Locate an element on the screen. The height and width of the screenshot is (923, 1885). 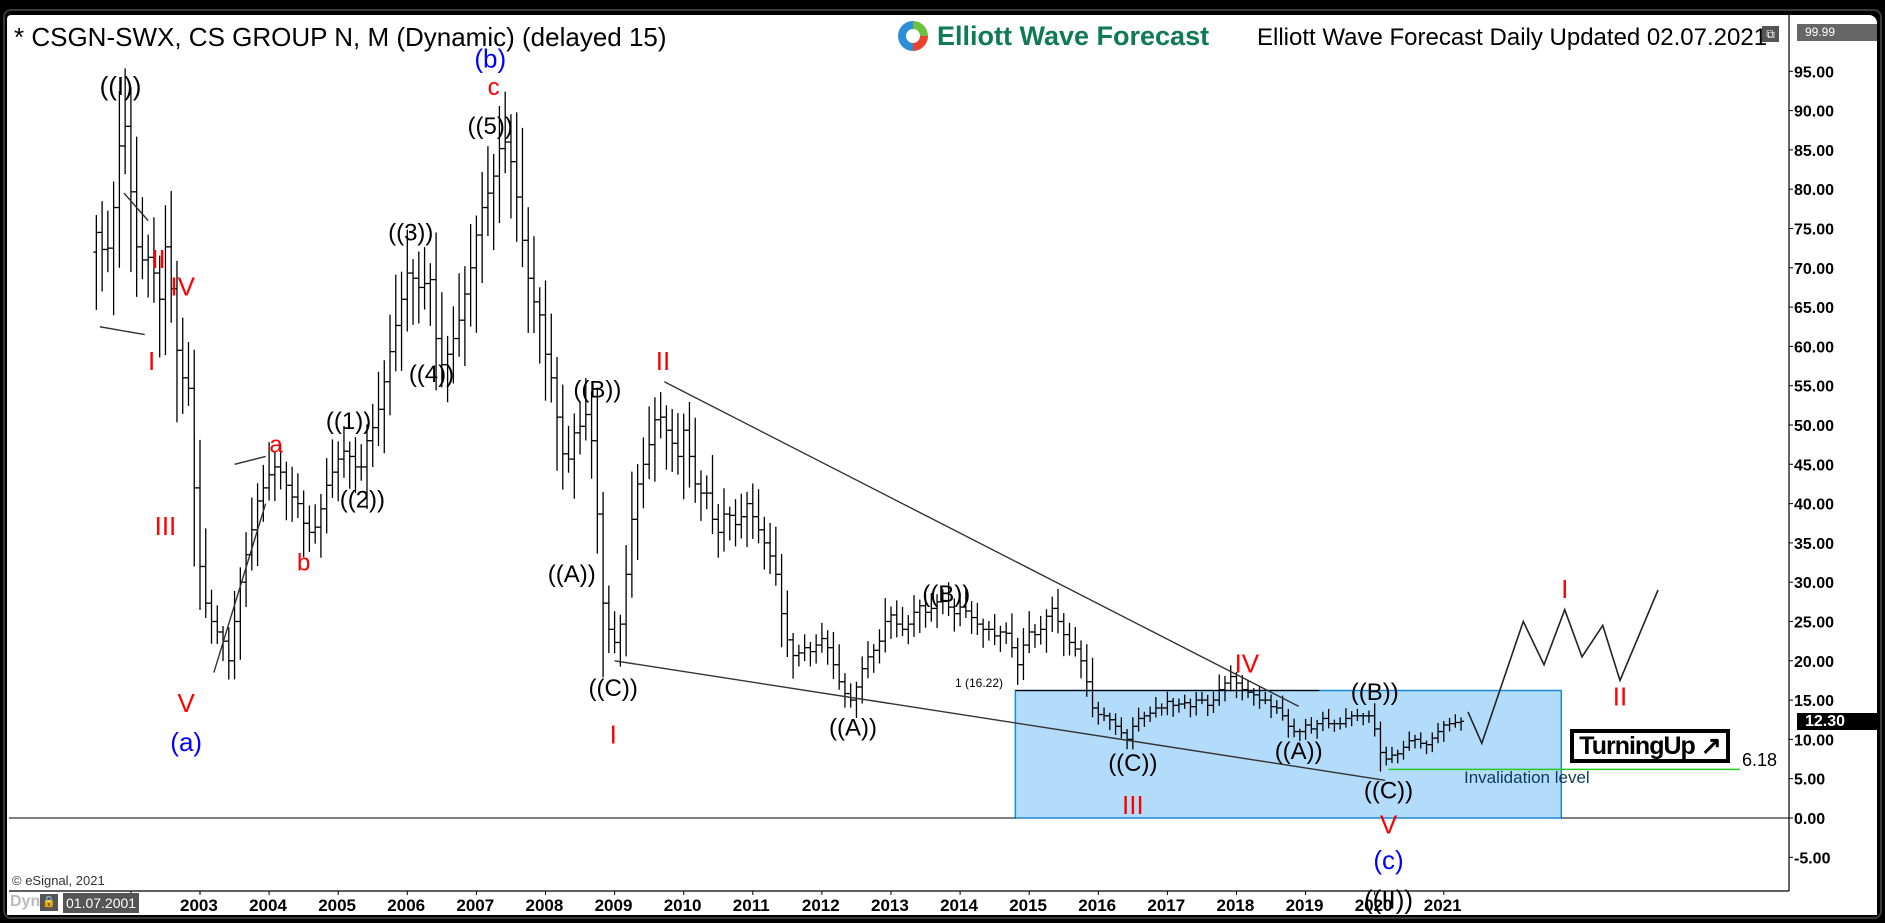
svg-text: 10.00 is located at coordinates (1814, 740).